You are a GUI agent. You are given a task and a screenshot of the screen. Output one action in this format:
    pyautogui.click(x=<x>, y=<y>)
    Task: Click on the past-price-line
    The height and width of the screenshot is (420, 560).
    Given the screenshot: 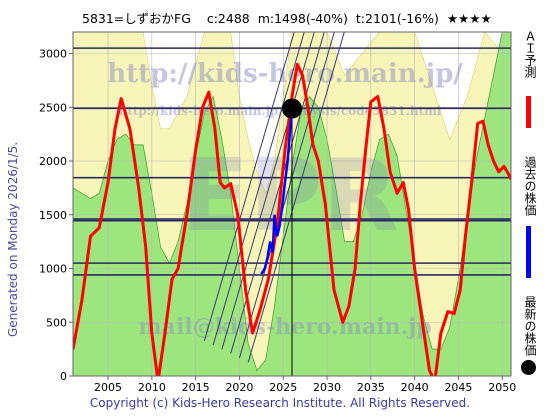 What is the action you would take?
    pyautogui.click(x=277, y=191)
    